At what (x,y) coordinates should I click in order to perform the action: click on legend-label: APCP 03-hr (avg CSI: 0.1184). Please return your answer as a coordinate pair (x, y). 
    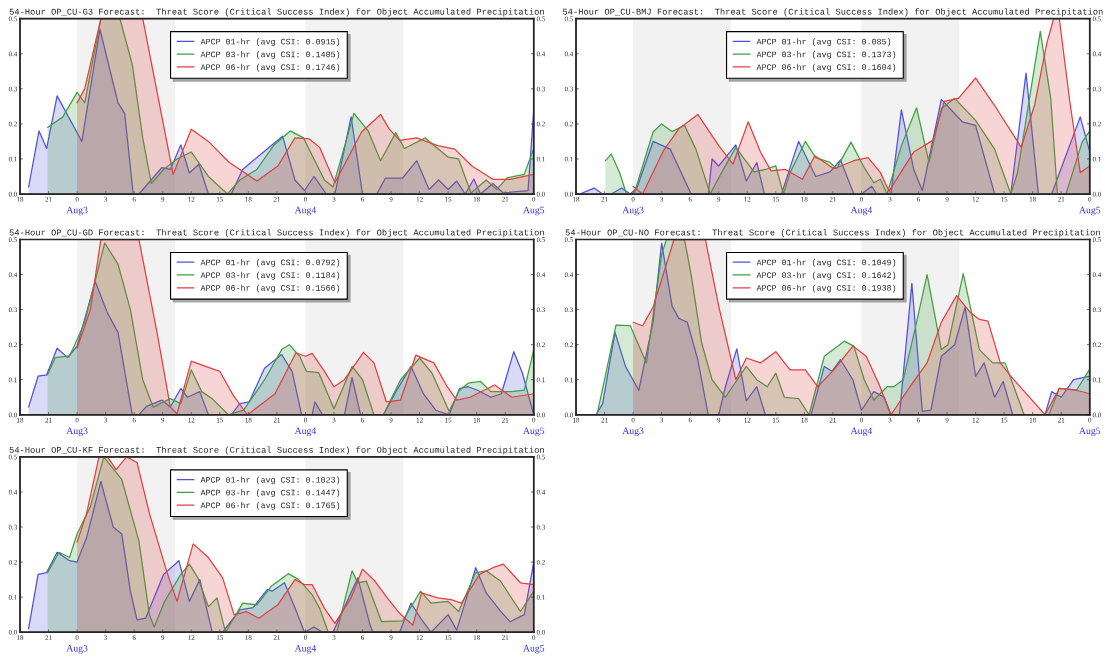
    Looking at the image, I should click on (270, 275).